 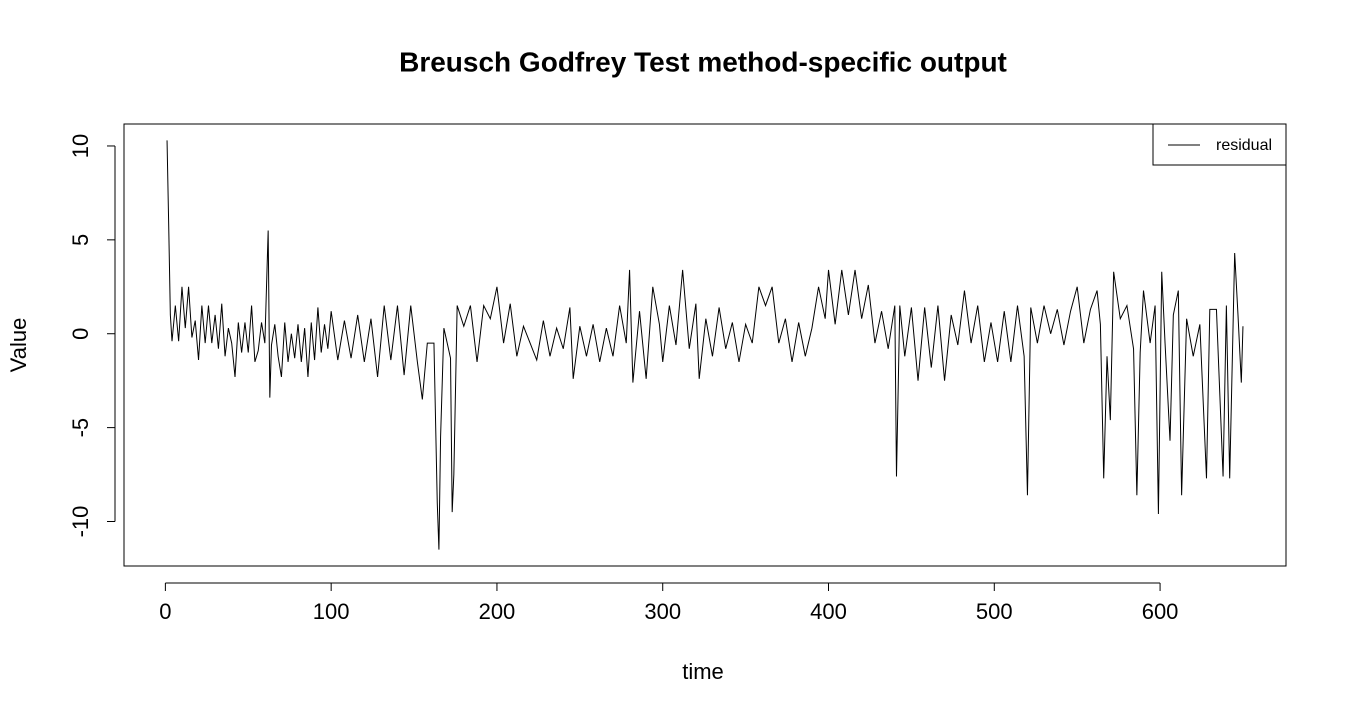 What do you see at coordinates (80, 428) in the screenshot?
I see `y-tick-label: -5` at bounding box center [80, 428].